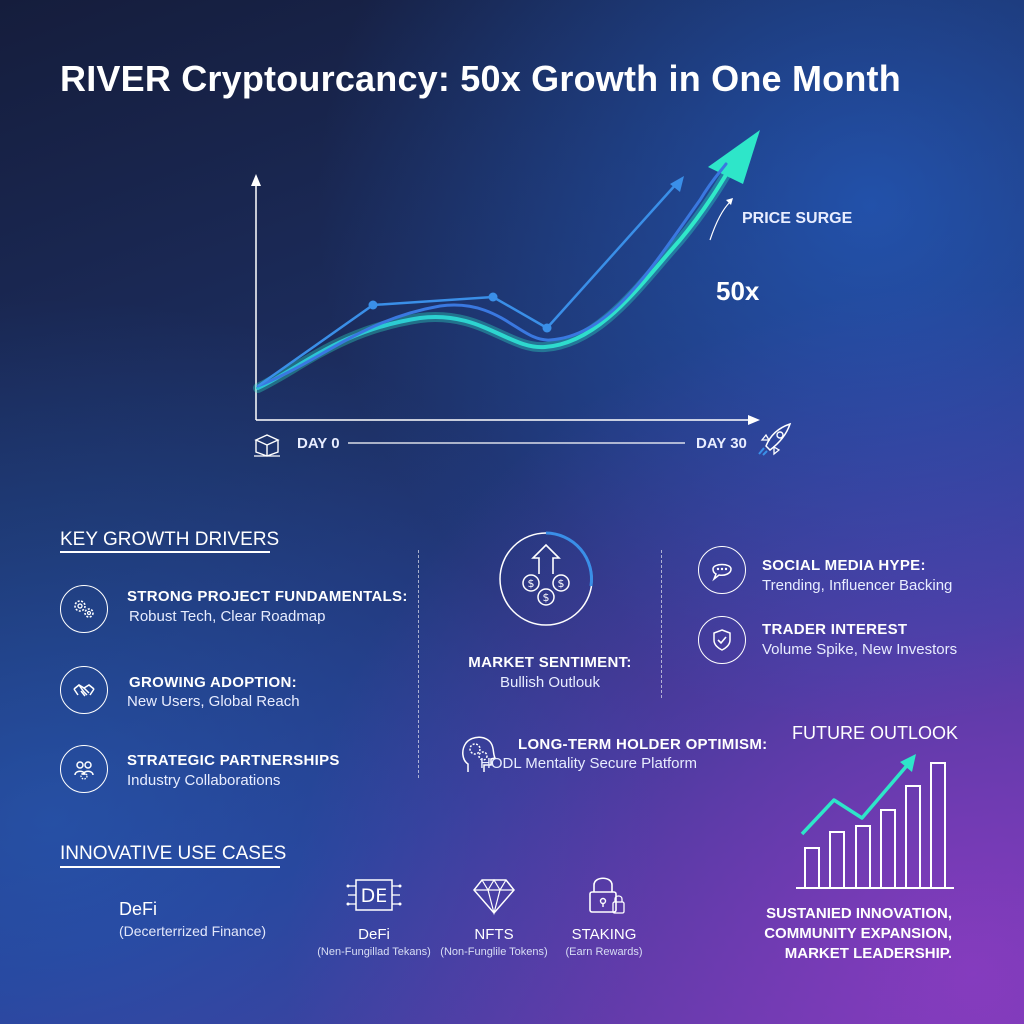  What do you see at coordinates (722, 570) in the screenshot?
I see `chat-bubble-icon` at bounding box center [722, 570].